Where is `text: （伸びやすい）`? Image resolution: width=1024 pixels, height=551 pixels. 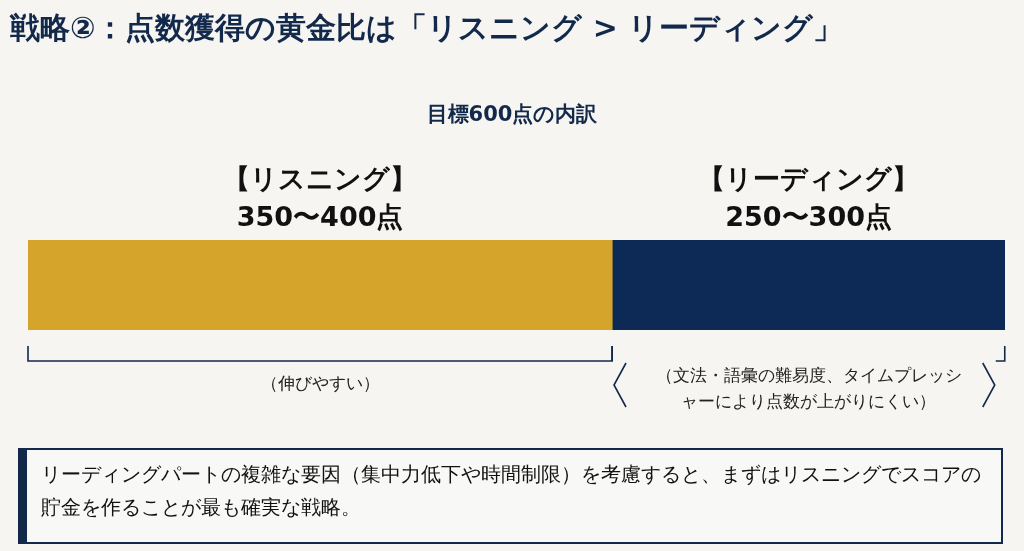
text: （伸びやすい） is located at coordinates (320, 383).